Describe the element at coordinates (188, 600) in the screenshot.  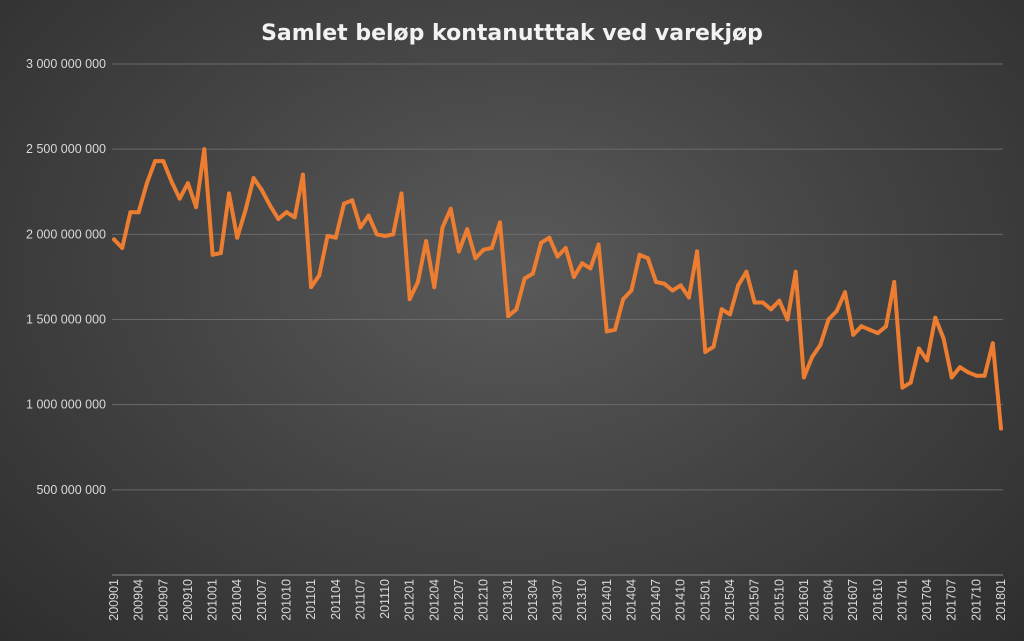
I see `x-tick-label: 200910` at that location.